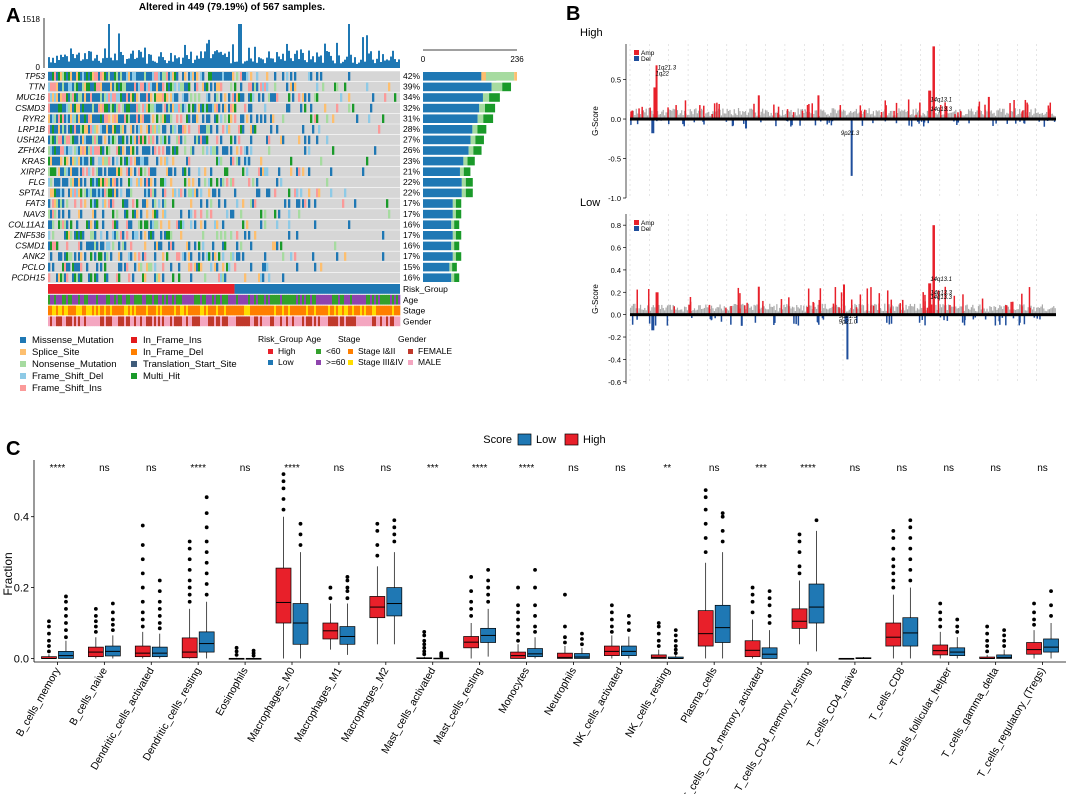 This screenshot has width=1072, height=794. What do you see at coordinates (629, 650) in the screenshot?
I see `box` at bounding box center [629, 650].